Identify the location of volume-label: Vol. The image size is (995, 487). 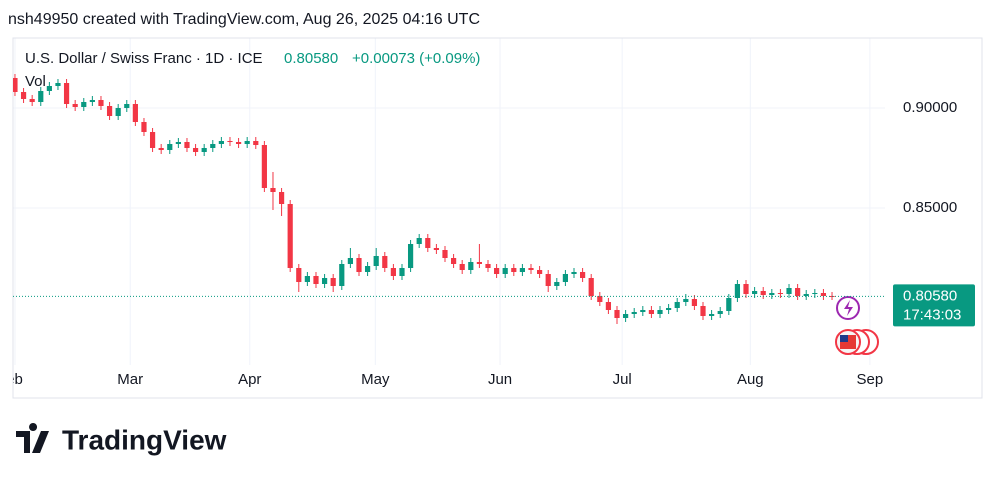
(35, 81).